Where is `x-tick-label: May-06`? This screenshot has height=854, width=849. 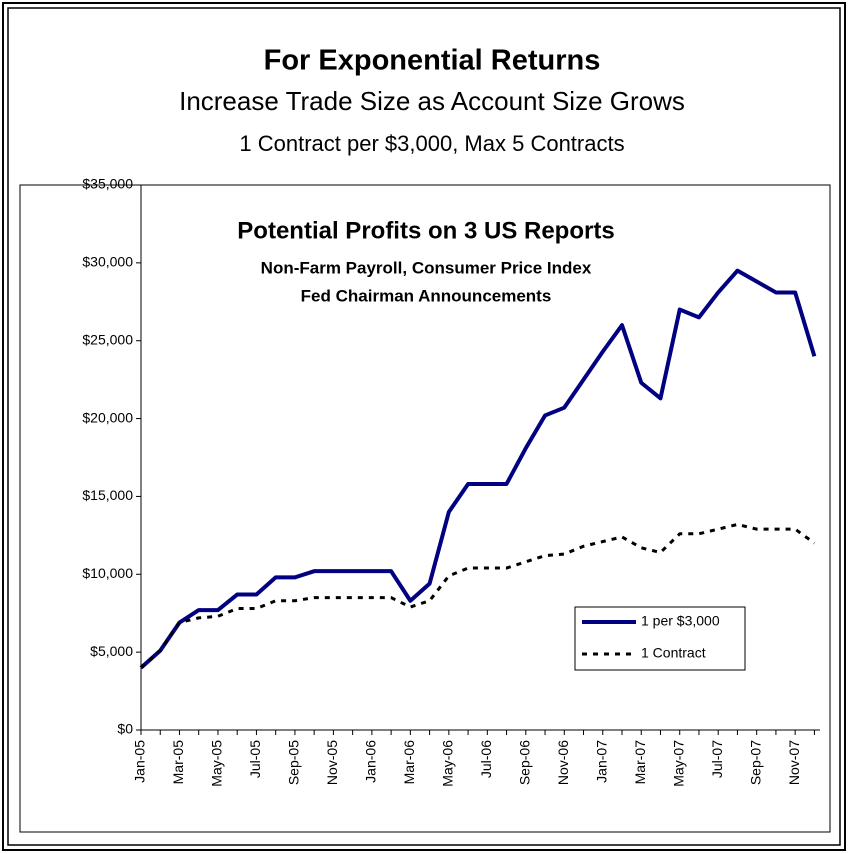
x-tick-label: May-06 is located at coordinates (448, 763).